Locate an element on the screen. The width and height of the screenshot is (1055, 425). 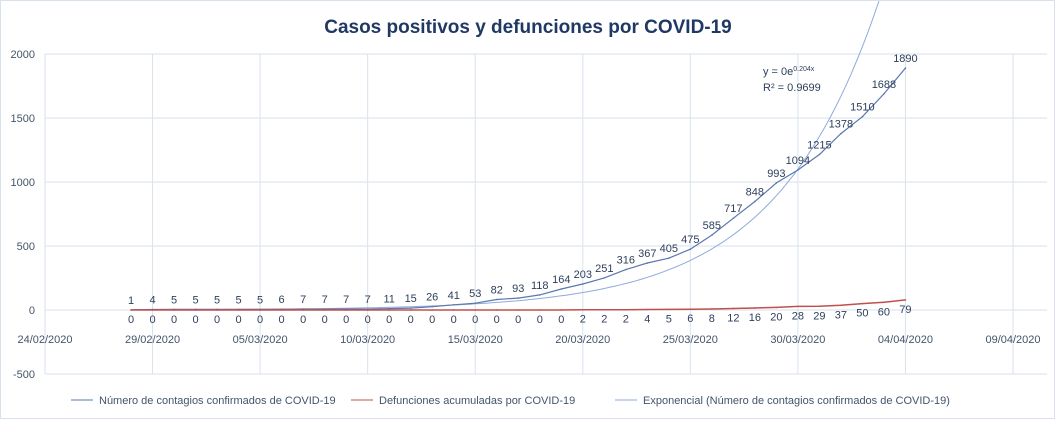
data-label-cases: 367 is located at coordinates (647, 254).